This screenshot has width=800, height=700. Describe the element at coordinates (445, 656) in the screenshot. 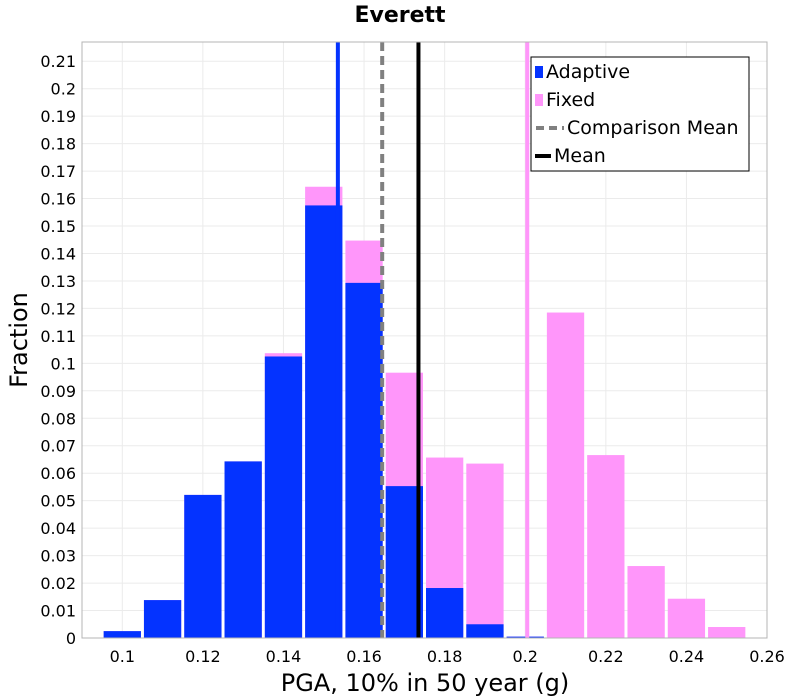

I see `x-tick-label: 0.18` at that location.